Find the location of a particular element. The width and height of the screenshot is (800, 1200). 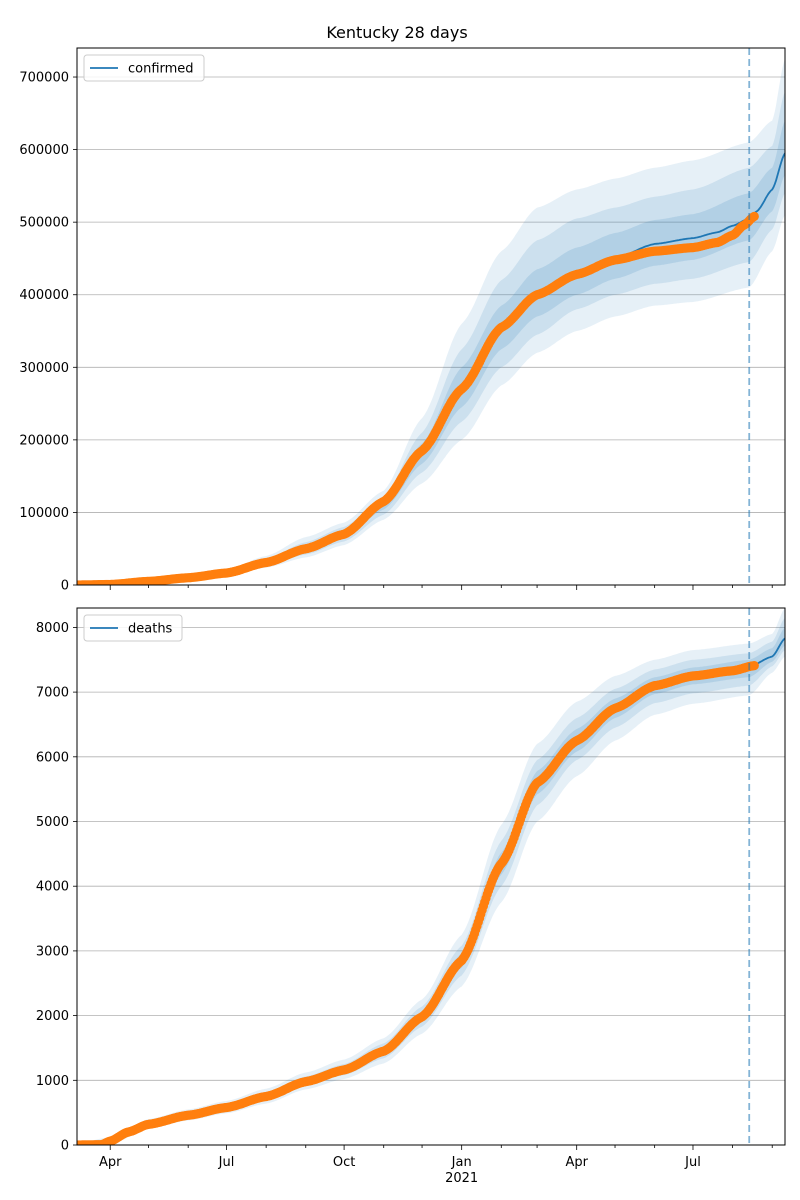

legend-label: confirmed is located at coordinates (161, 69).